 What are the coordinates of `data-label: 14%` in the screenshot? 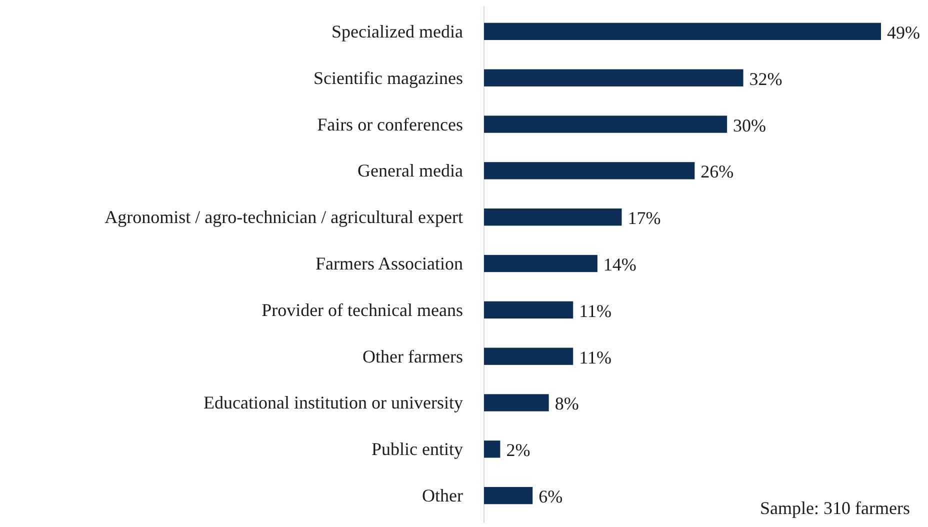 It's located at (619, 264).